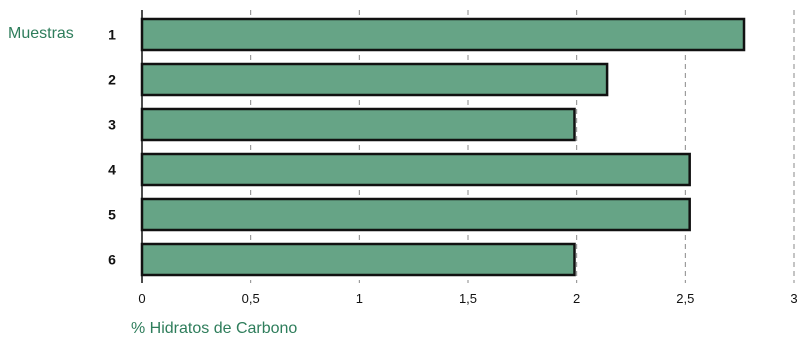 This screenshot has width=799, height=338. What do you see at coordinates (359, 298) in the screenshot?
I see `x-tick-label: 1` at bounding box center [359, 298].